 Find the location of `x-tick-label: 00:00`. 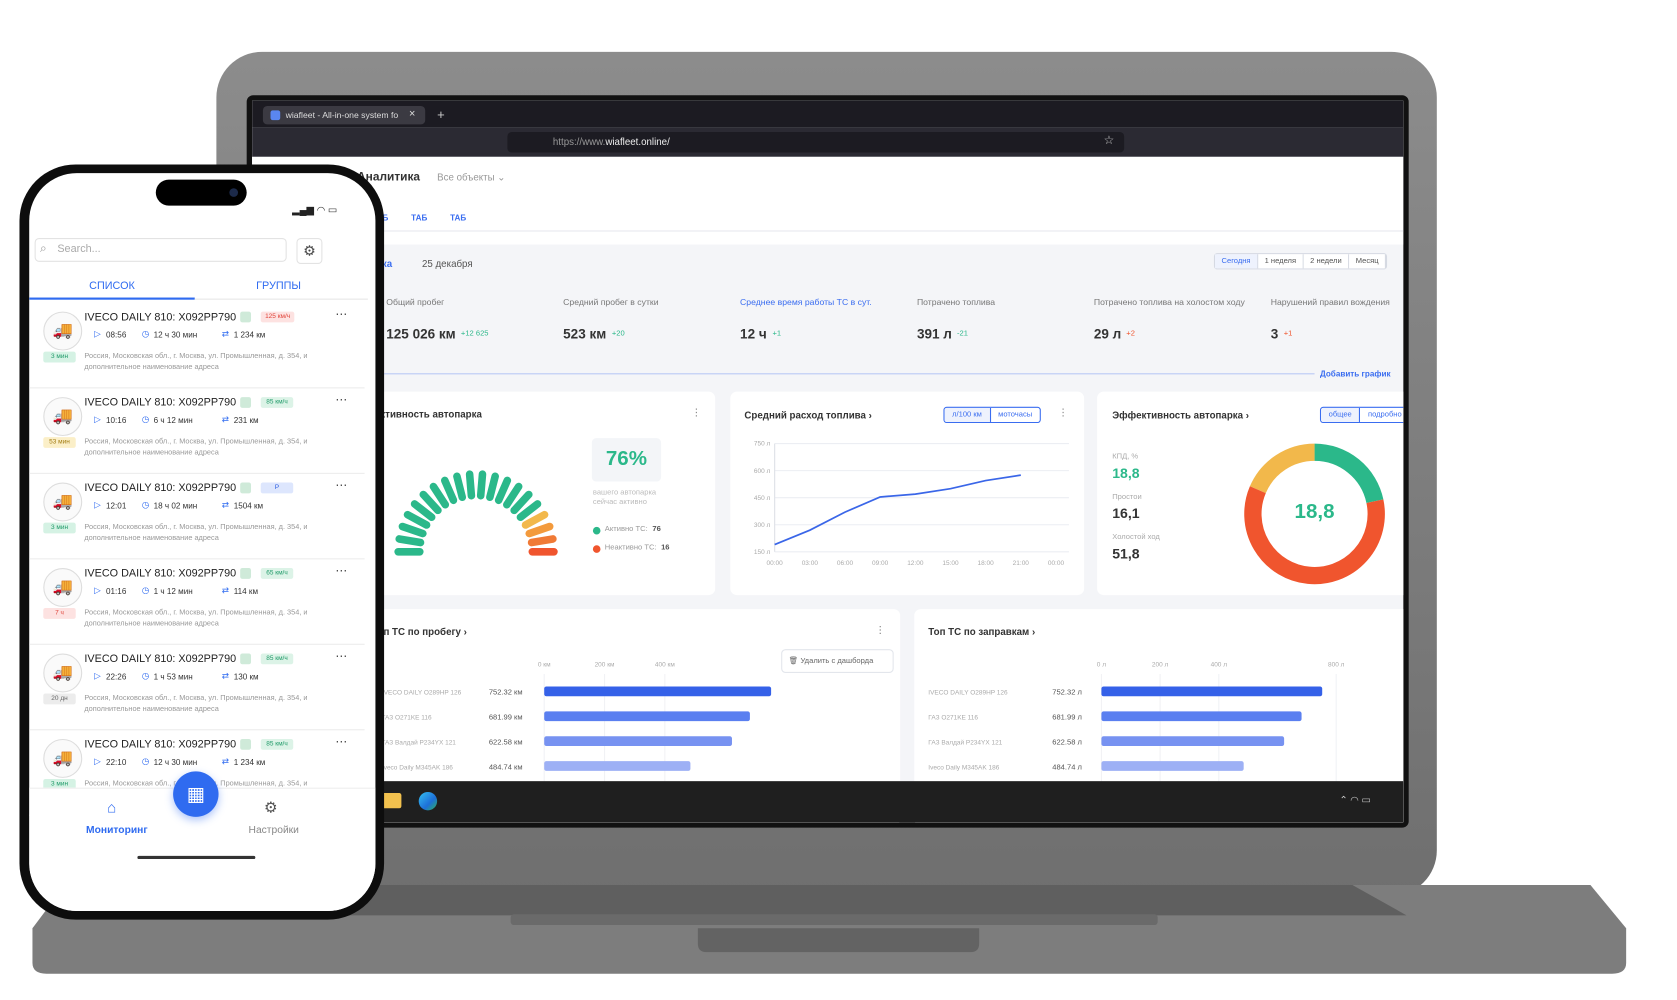

x-tick-label: 00:00 is located at coordinates (775, 563).